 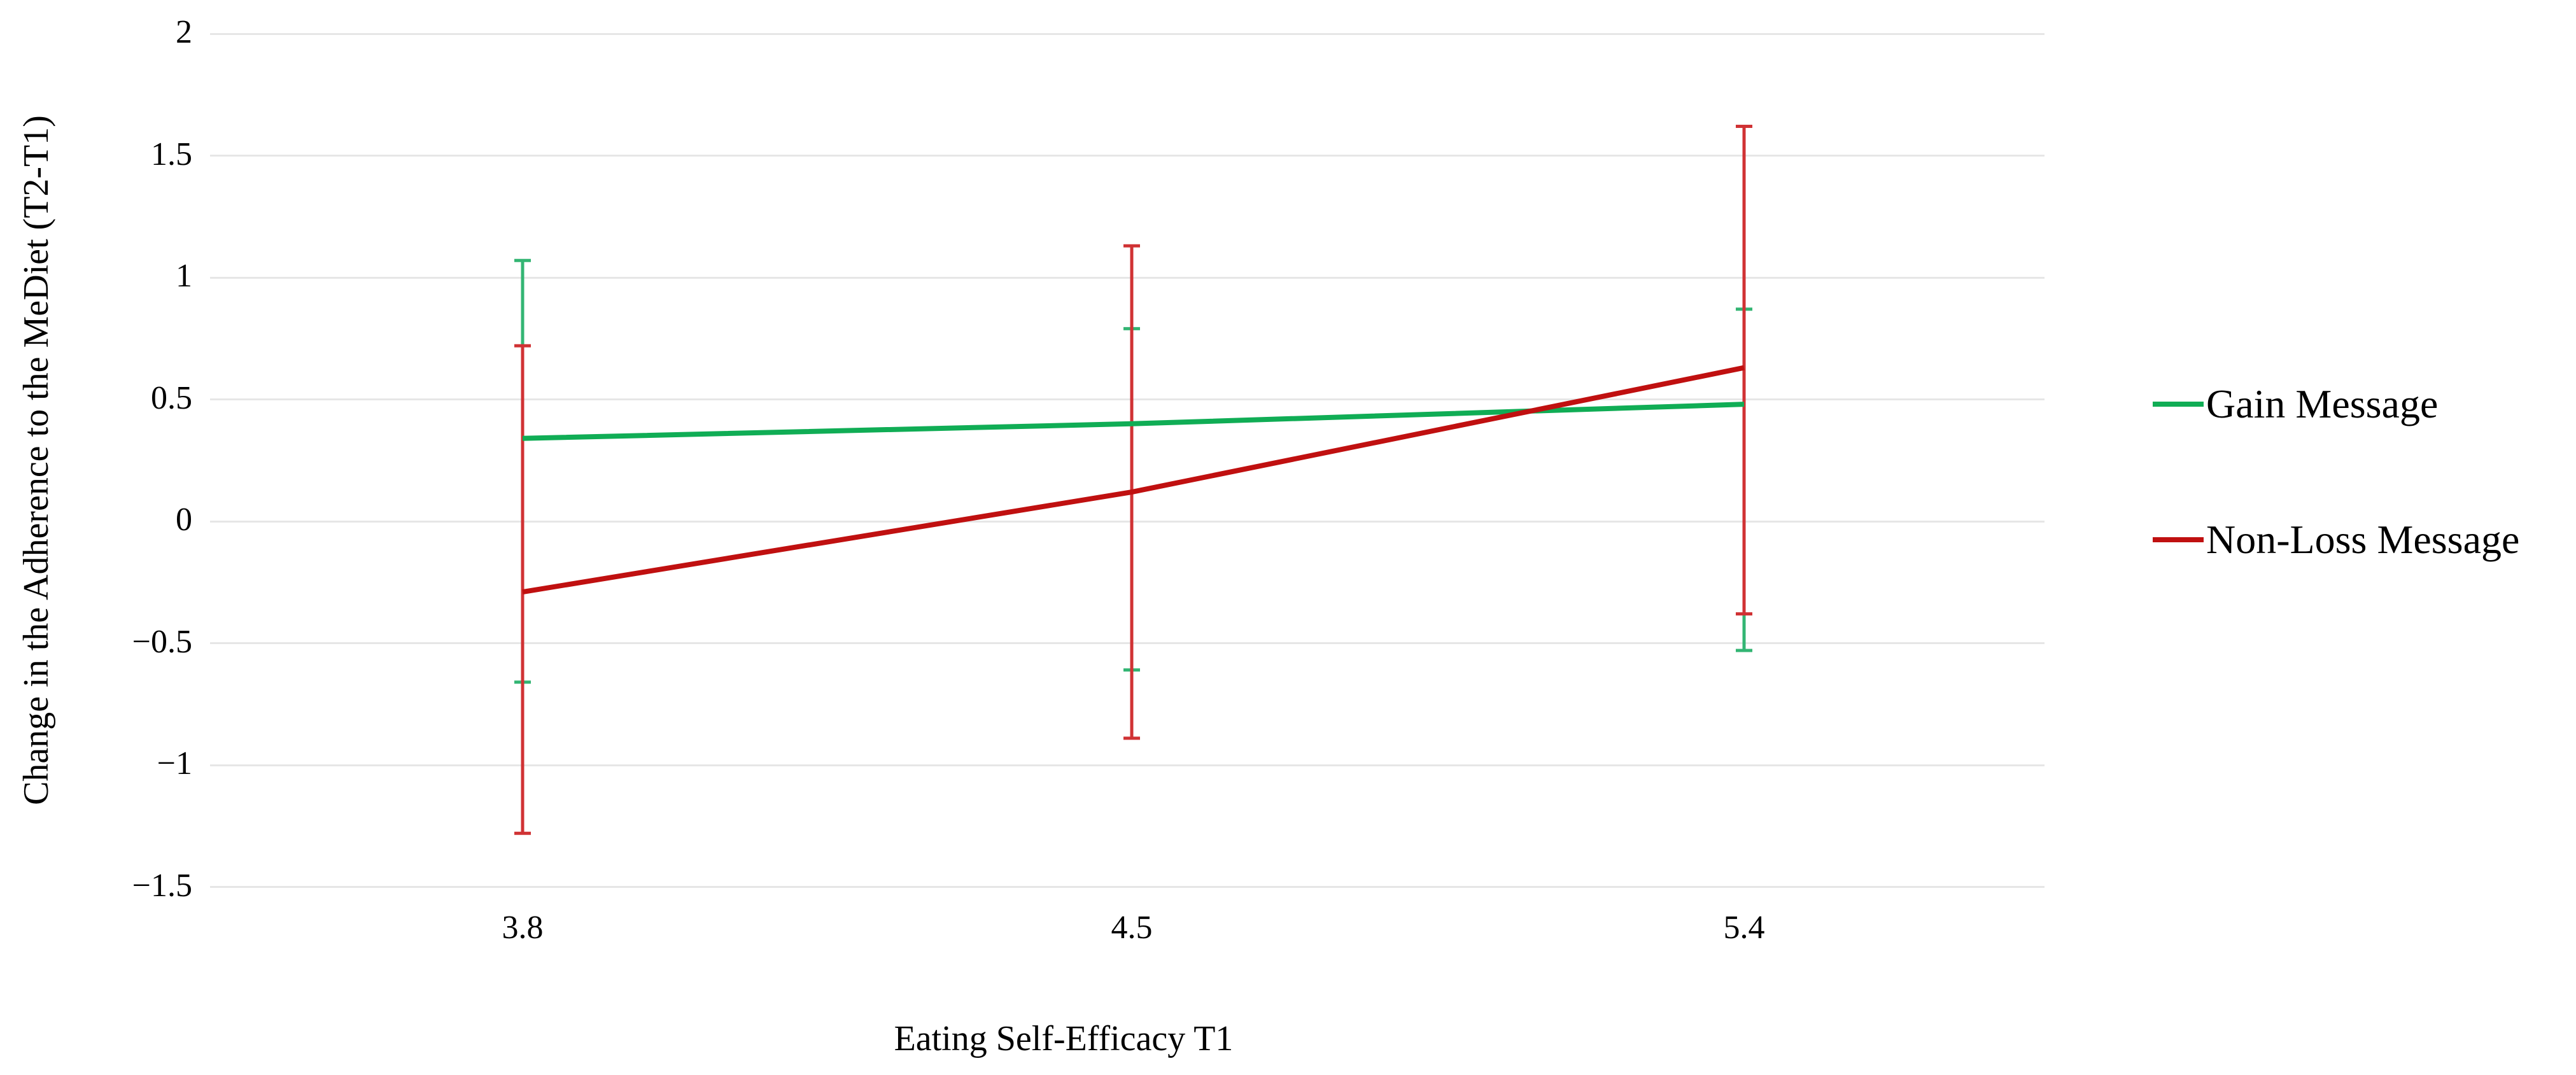 I want to click on y-tick-label: −1, so click(x=174, y=763).